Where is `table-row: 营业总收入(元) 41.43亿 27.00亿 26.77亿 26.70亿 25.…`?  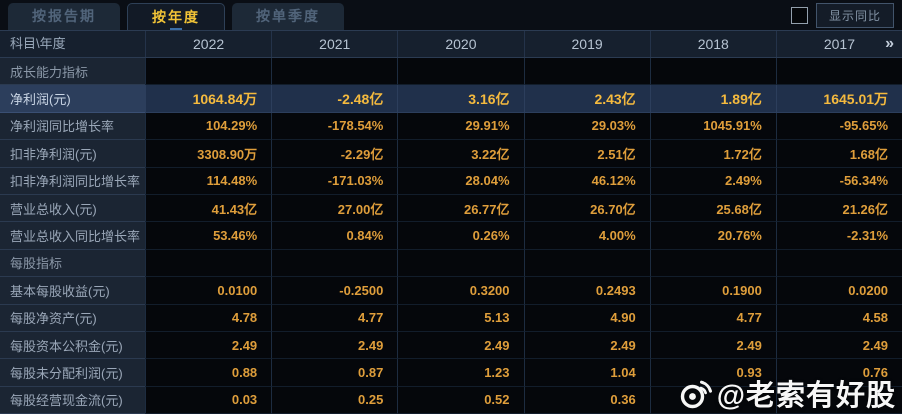
table-row: 营业总收入(元) 41.43亿 27.00亿 26.77亿 26.70亿 25.… is located at coordinates (451, 208).